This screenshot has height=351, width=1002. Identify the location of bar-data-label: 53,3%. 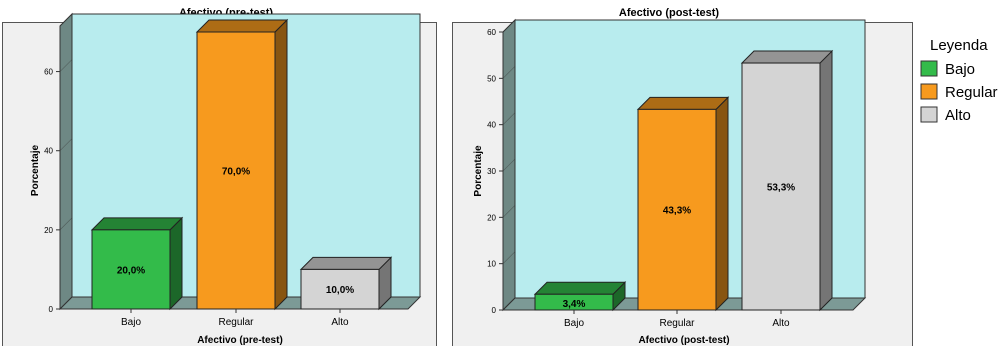
(781, 188).